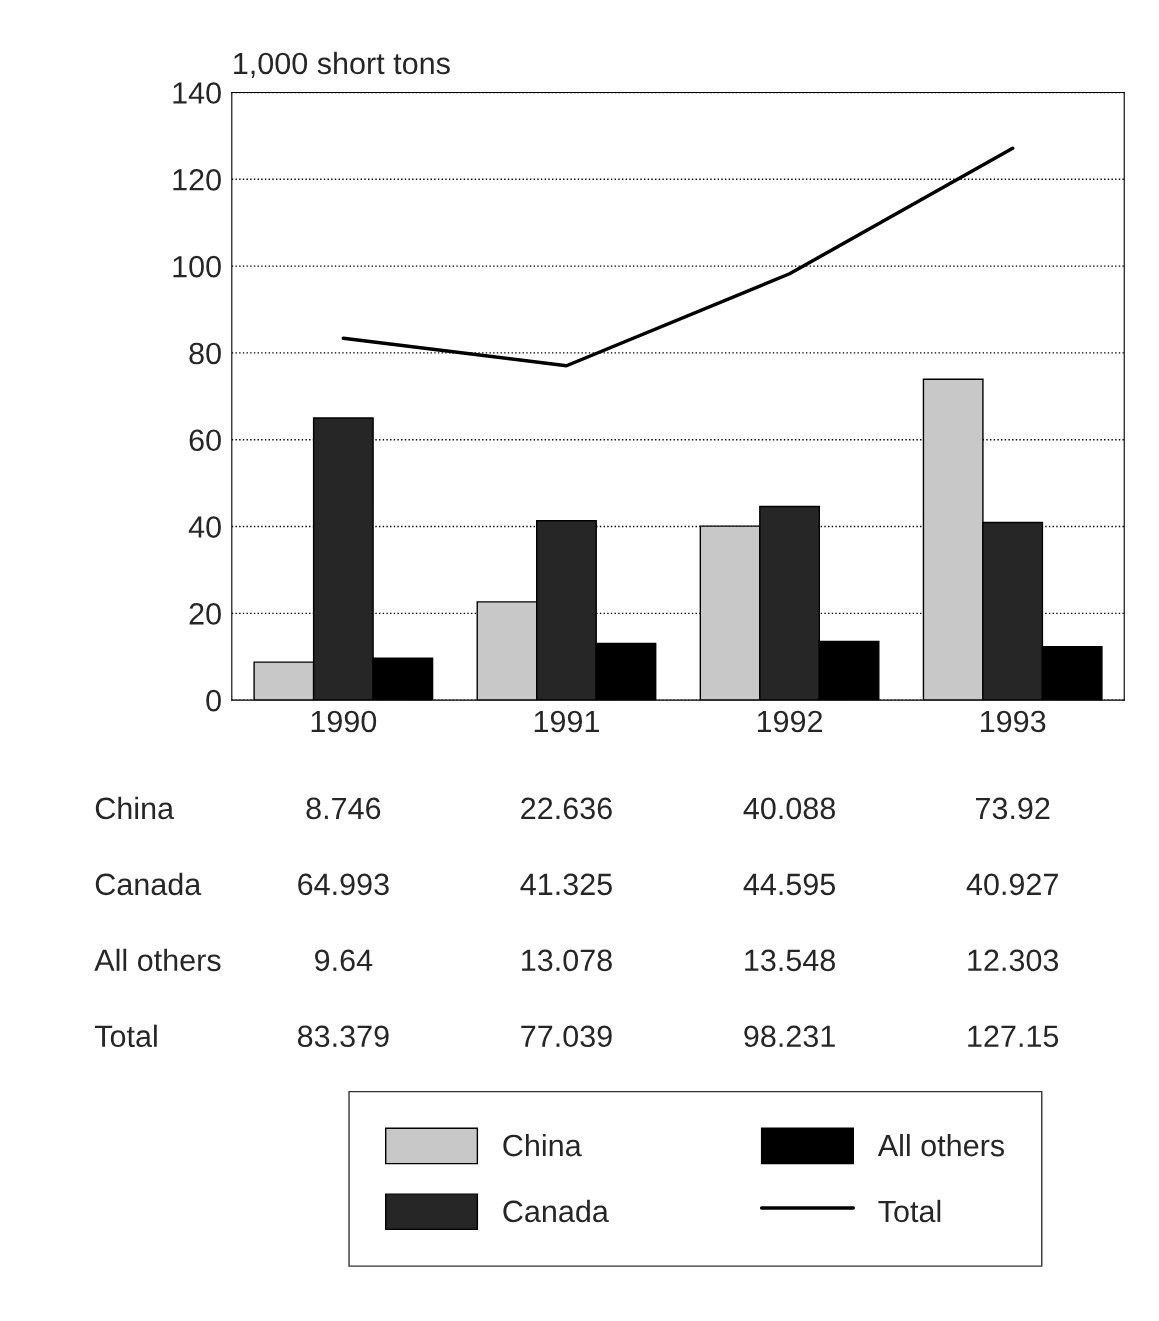 Image resolution: width=1159 pixels, height=1321 pixels. Describe the element at coordinates (790, 960) in the screenshot. I see `data-label: 13.548` at that location.